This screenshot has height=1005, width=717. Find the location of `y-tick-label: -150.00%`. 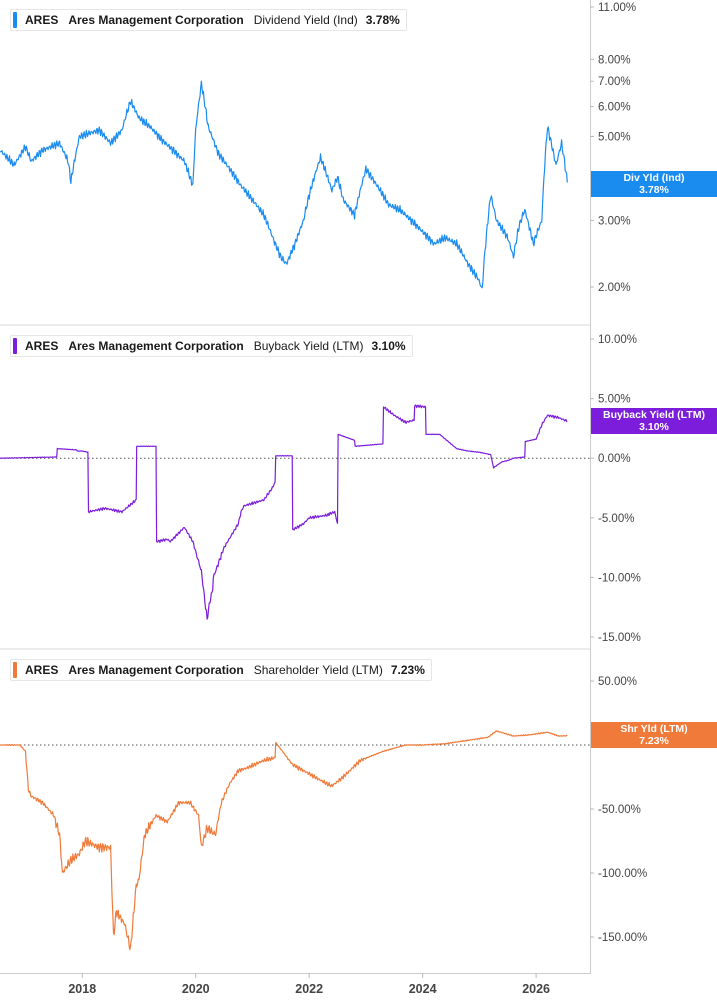

y-tick-label: -150.00% is located at coordinates (622, 938).